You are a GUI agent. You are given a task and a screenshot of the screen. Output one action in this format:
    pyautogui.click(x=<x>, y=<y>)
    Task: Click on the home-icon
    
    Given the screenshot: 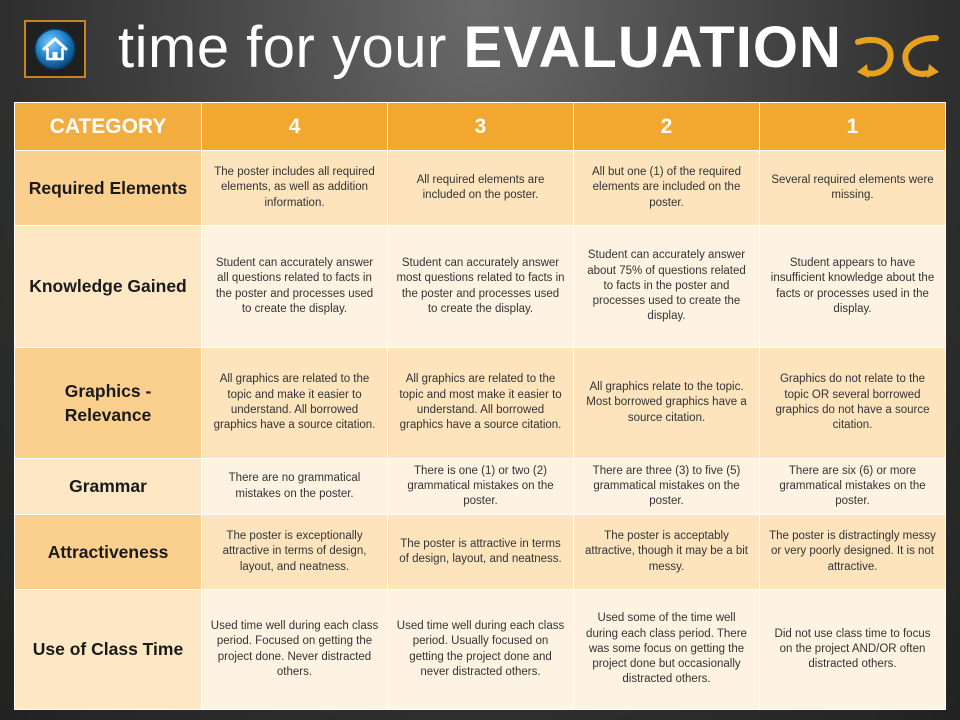 What is the action you would take?
    pyautogui.click(x=55, y=49)
    